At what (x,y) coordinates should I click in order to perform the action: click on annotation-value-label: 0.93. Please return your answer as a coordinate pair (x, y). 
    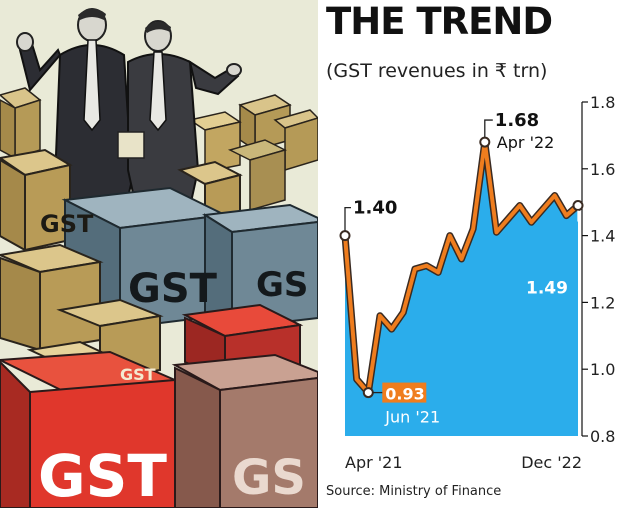
    Looking at the image, I should click on (404, 394).